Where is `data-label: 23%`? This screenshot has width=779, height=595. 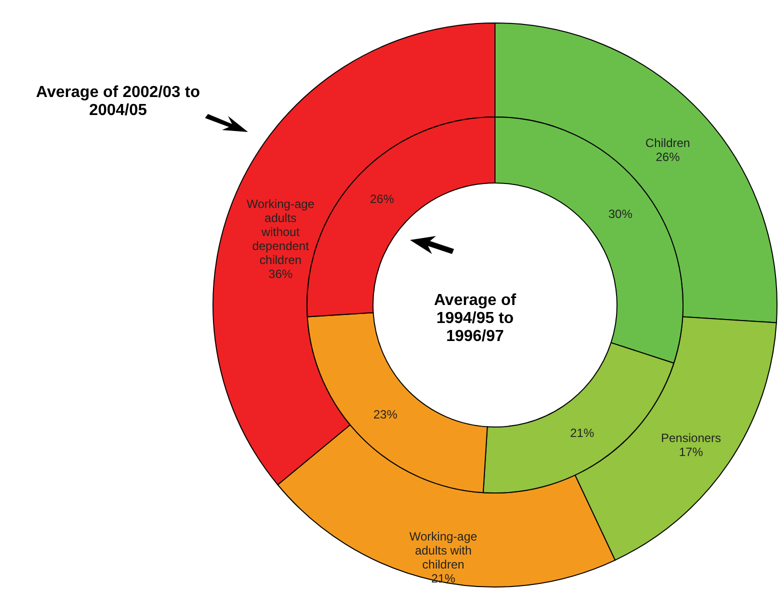 data-label: 23% is located at coordinates (385, 415).